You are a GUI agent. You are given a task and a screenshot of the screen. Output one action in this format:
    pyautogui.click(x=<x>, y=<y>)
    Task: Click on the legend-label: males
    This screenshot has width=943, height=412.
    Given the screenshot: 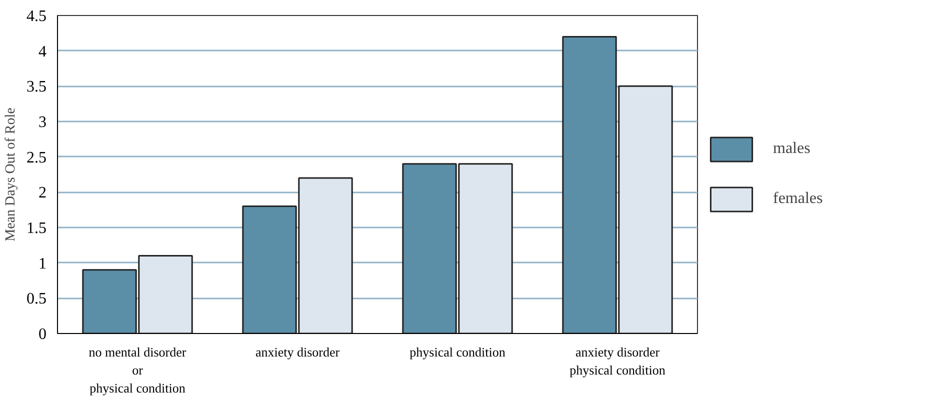 What is the action you would take?
    pyautogui.click(x=791, y=149)
    